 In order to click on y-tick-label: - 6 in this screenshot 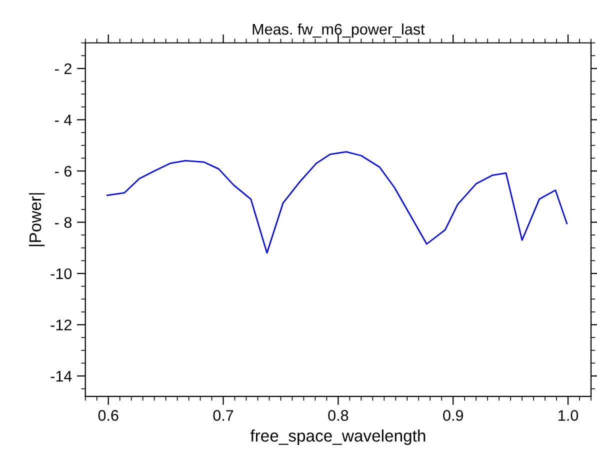, I will do `click(63, 171)`.